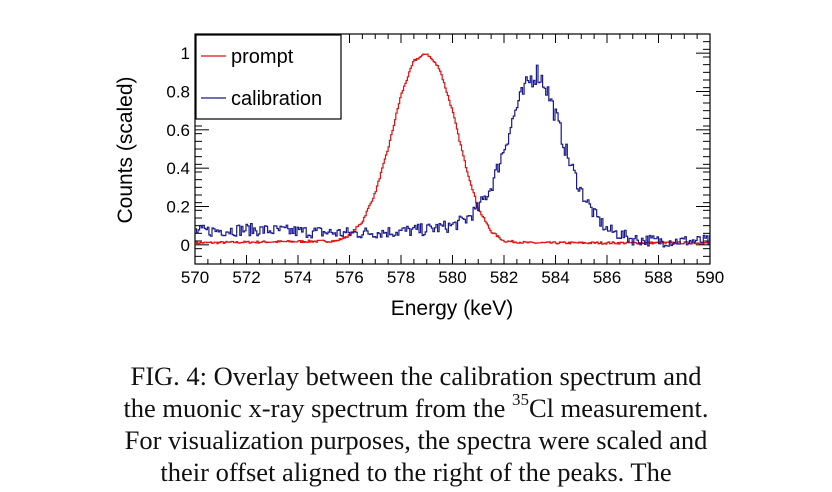 The image size is (832, 492). What do you see at coordinates (298, 277) in the screenshot?
I see `x-tick-label: 574` at bounding box center [298, 277].